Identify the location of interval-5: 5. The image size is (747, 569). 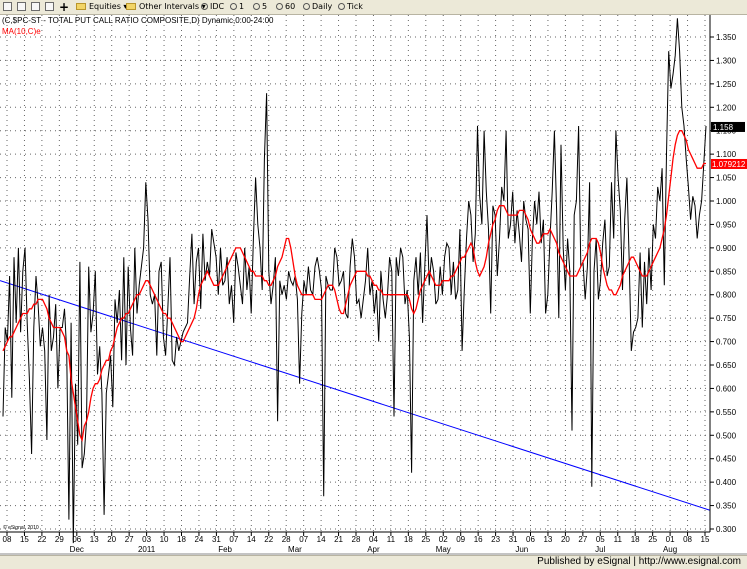
(260, 7).